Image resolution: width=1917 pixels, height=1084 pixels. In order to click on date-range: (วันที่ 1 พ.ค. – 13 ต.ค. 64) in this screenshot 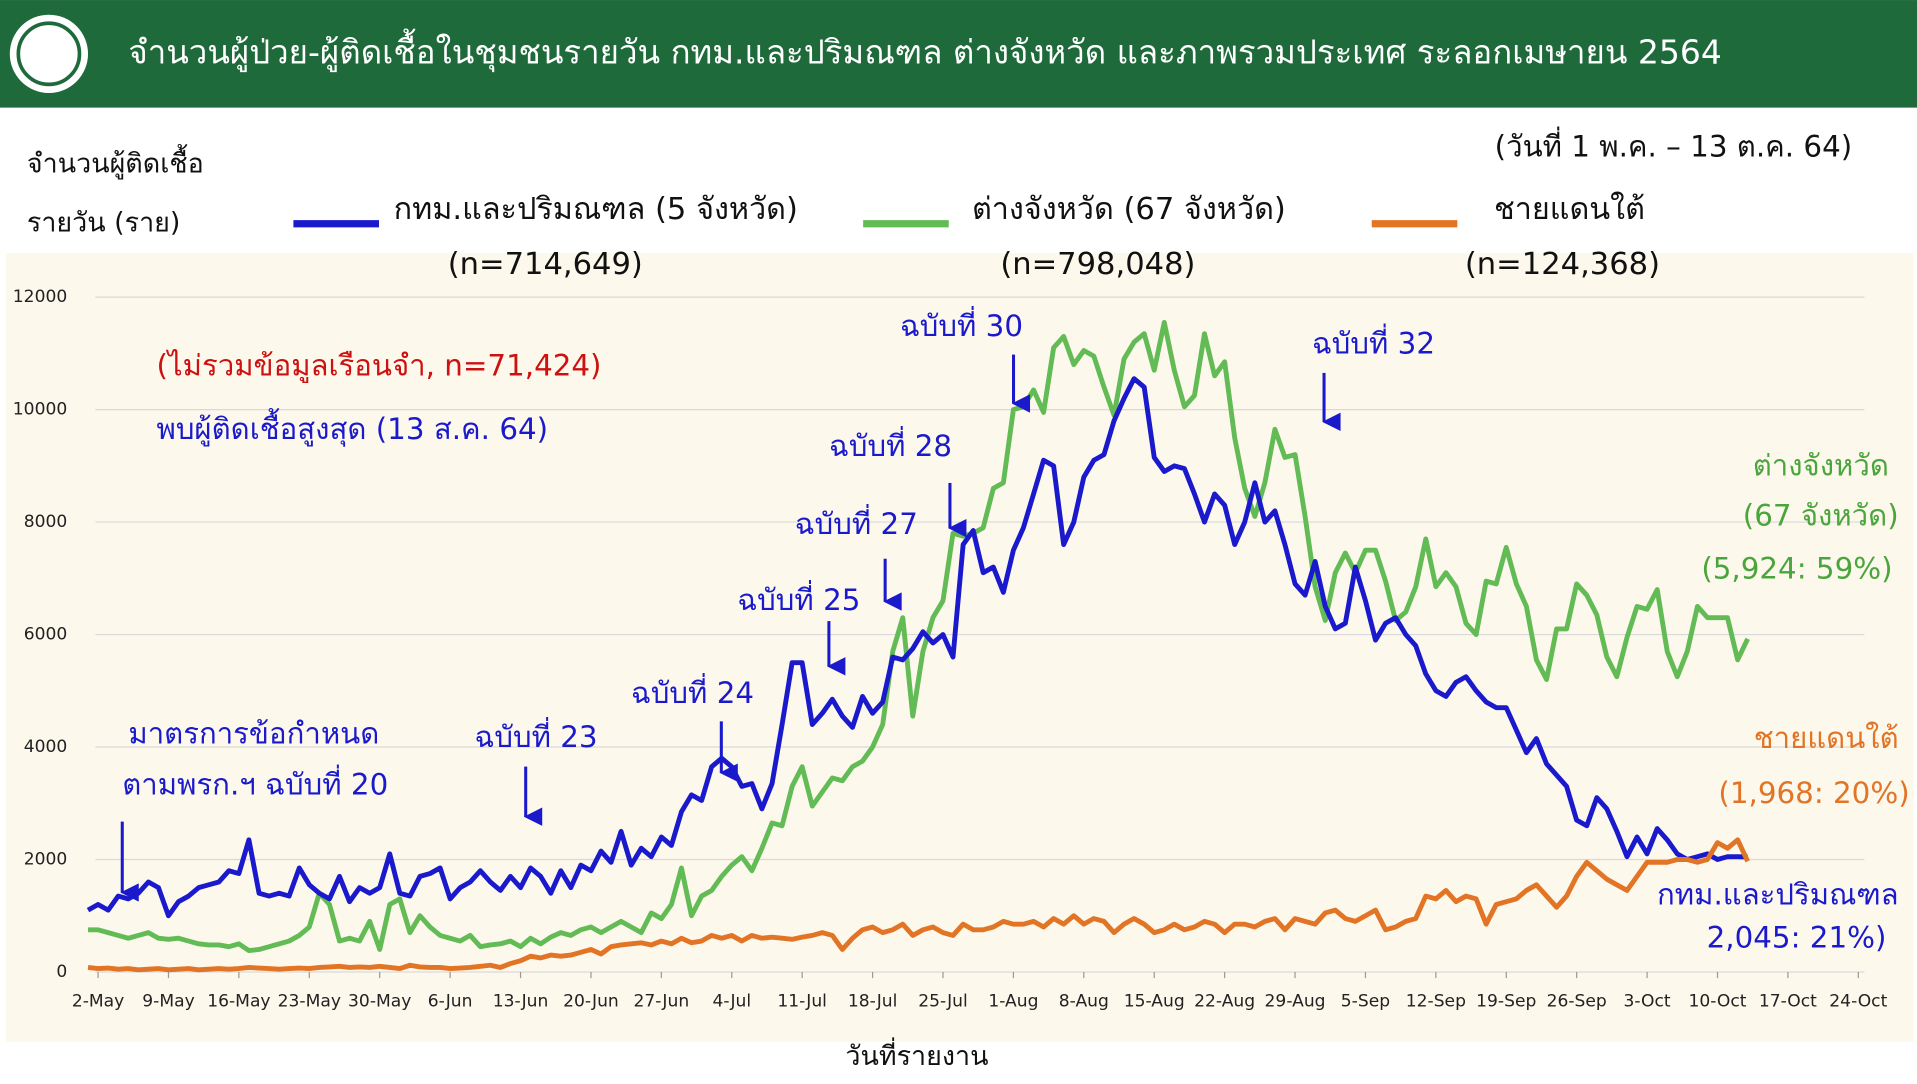, I will do `click(1674, 144)`.